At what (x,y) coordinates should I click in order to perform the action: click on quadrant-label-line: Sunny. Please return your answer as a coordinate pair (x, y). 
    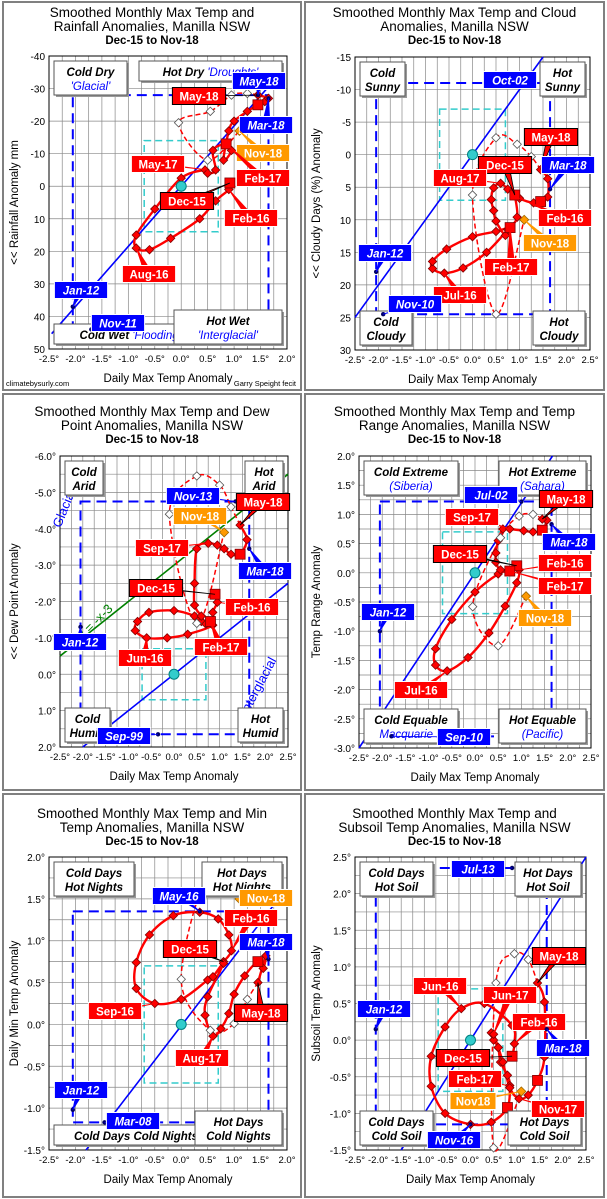
    Looking at the image, I should click on (383, 88).